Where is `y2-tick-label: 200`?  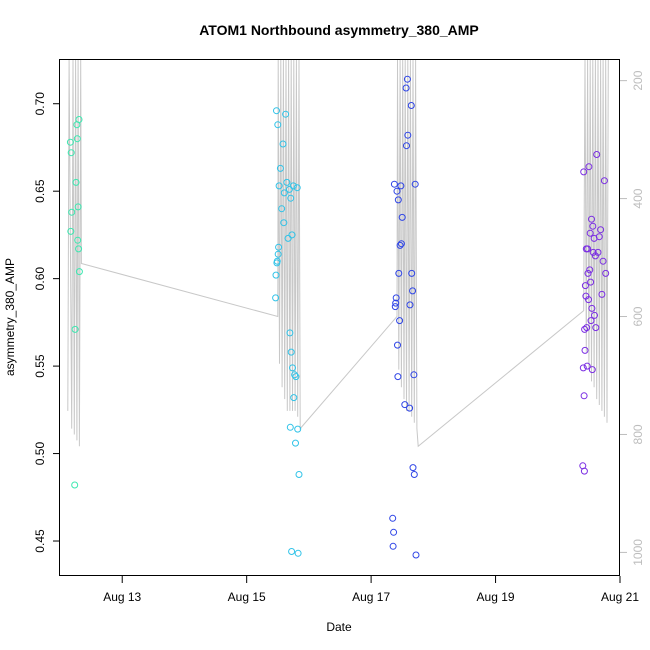 y2-tick-label: 200 is located at coordinates (638, 80).